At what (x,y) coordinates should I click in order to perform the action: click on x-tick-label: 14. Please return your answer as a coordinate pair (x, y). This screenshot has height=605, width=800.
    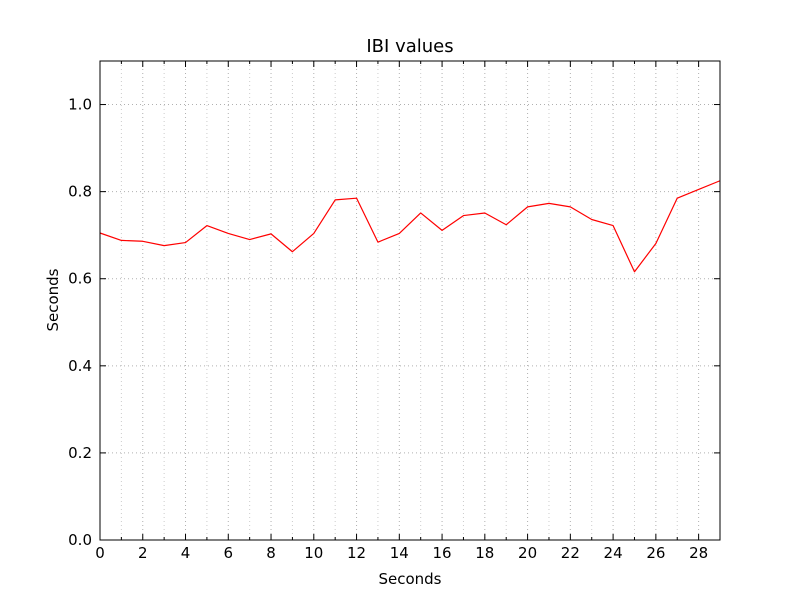
    Looking at the image, I should click on (399, 553).